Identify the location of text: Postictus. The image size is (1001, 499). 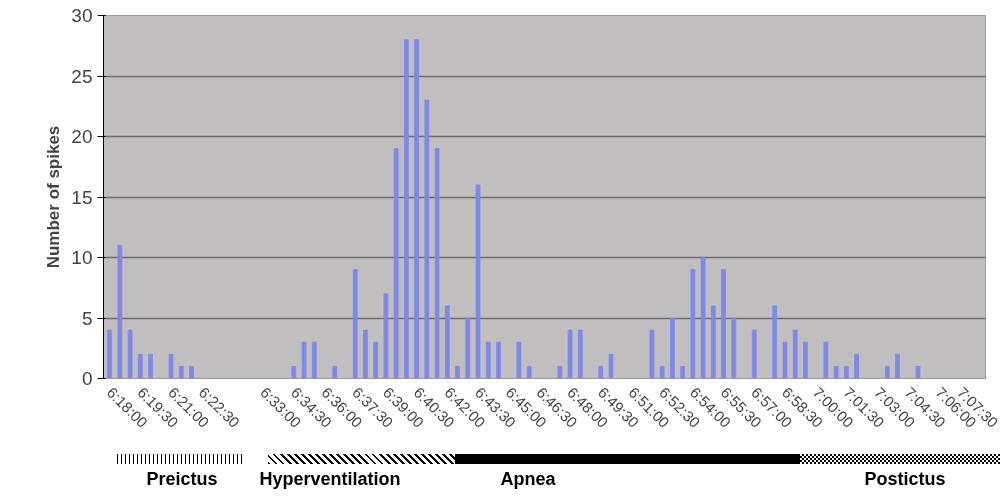
(905, 479).